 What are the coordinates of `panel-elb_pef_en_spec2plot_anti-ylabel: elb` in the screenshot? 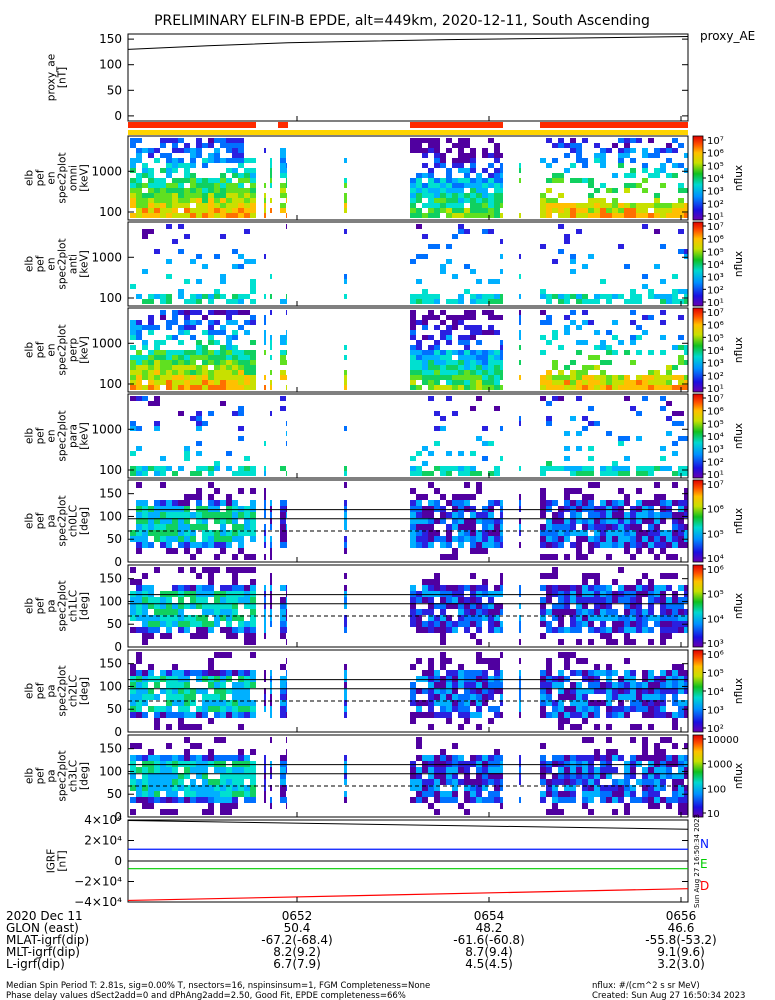 It's located at (30, 264).